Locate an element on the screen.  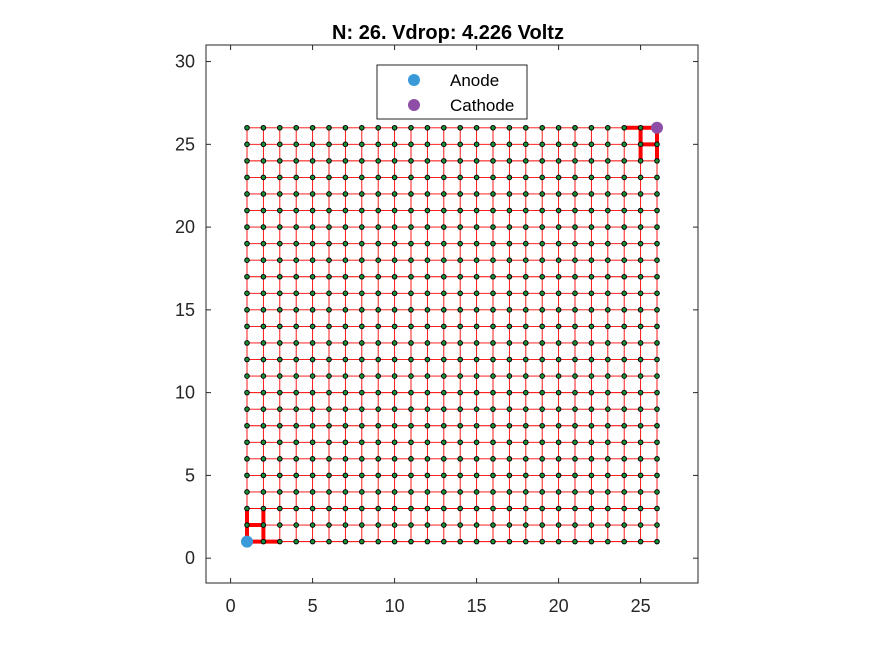
y-tick-label: 30 is located at coordinates (185, 62).